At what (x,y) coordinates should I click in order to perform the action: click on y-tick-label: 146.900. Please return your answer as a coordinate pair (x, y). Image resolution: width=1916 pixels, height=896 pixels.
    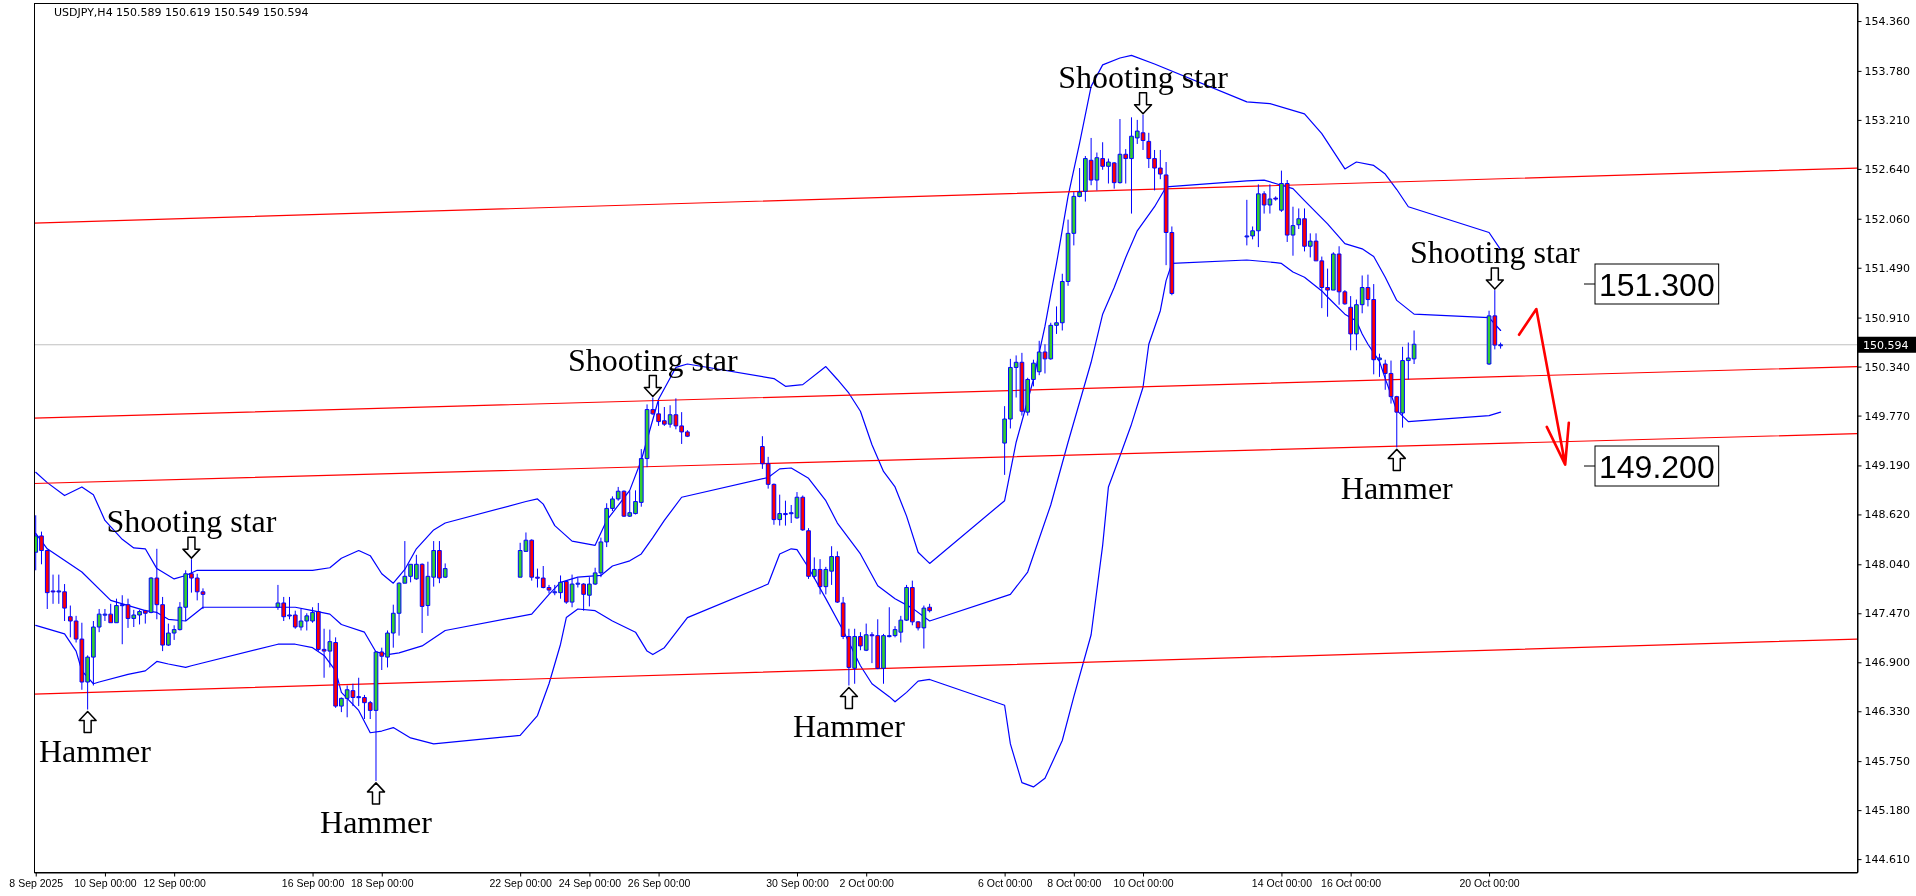
    Looking at the image, I should click on (1887, 663).